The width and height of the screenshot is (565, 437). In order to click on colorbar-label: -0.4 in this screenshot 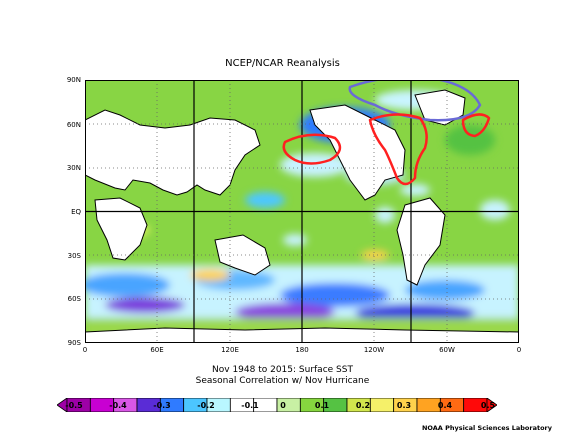, I will do `click(118, 405)`.